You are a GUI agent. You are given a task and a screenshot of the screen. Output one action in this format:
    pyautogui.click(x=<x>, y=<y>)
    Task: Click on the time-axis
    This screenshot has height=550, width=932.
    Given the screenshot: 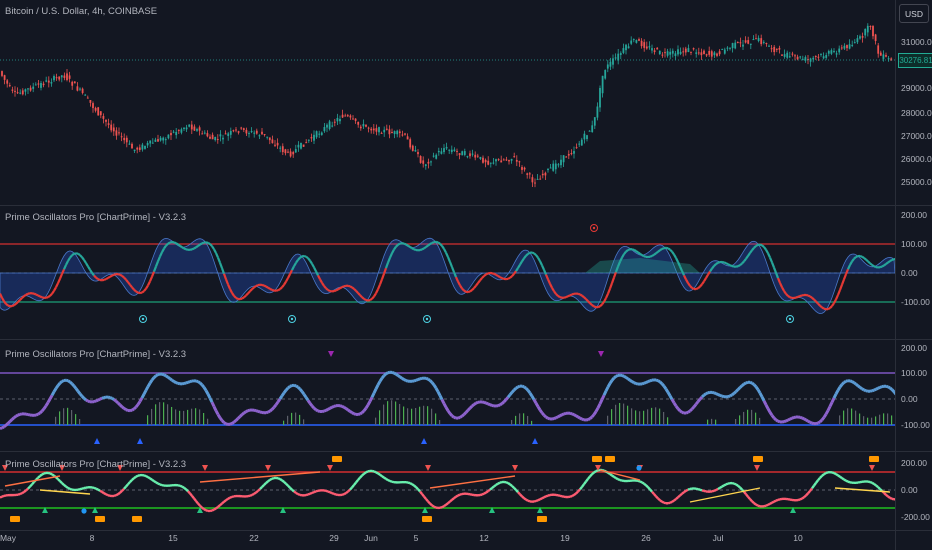 What is the action you would take?
    pyautogui.click(x=447, y=540)
    